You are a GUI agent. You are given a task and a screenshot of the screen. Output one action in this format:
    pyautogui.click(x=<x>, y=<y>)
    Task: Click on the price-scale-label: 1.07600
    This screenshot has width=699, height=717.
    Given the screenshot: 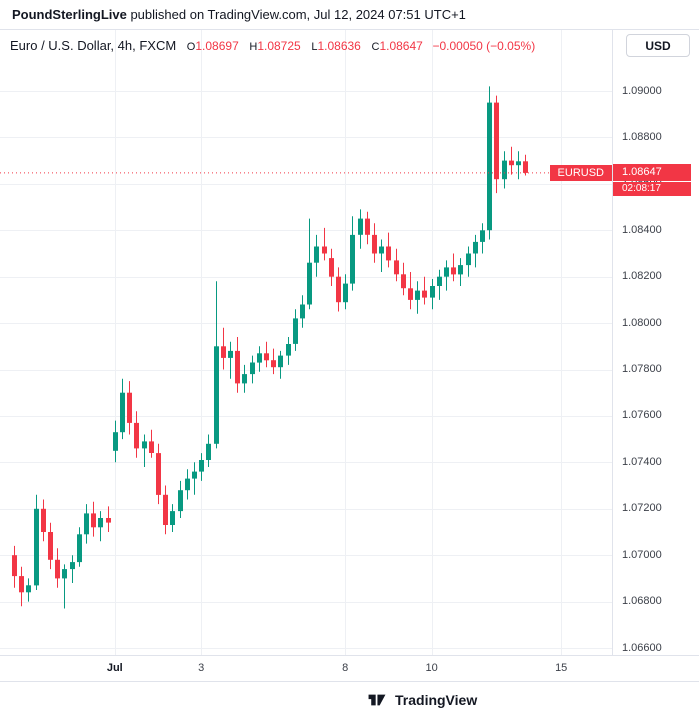 What is the action you would take?
    pyautogui.click(x=642, y=415)
    